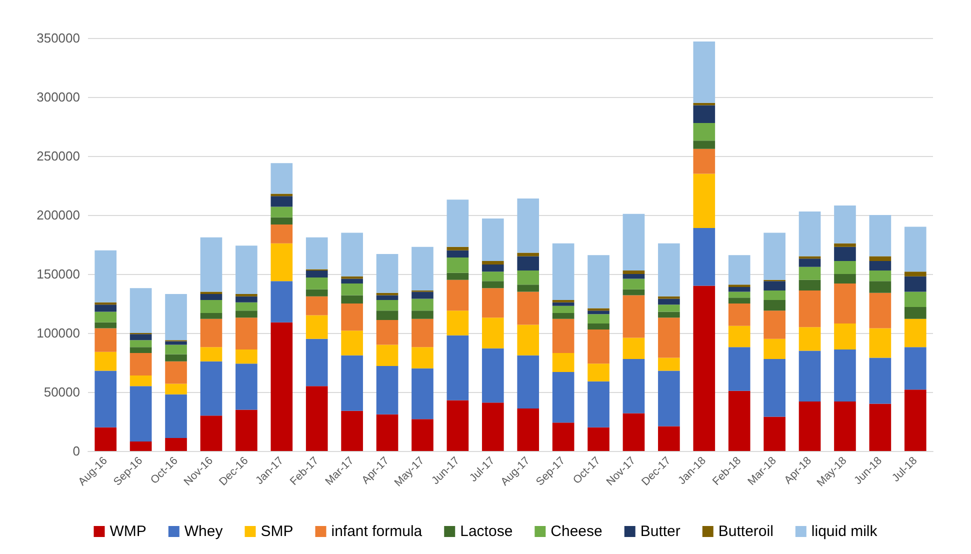 The height and width of the screenshot is (554, 971). I want to click on y-tick-label: 300000, so click(58, 97).